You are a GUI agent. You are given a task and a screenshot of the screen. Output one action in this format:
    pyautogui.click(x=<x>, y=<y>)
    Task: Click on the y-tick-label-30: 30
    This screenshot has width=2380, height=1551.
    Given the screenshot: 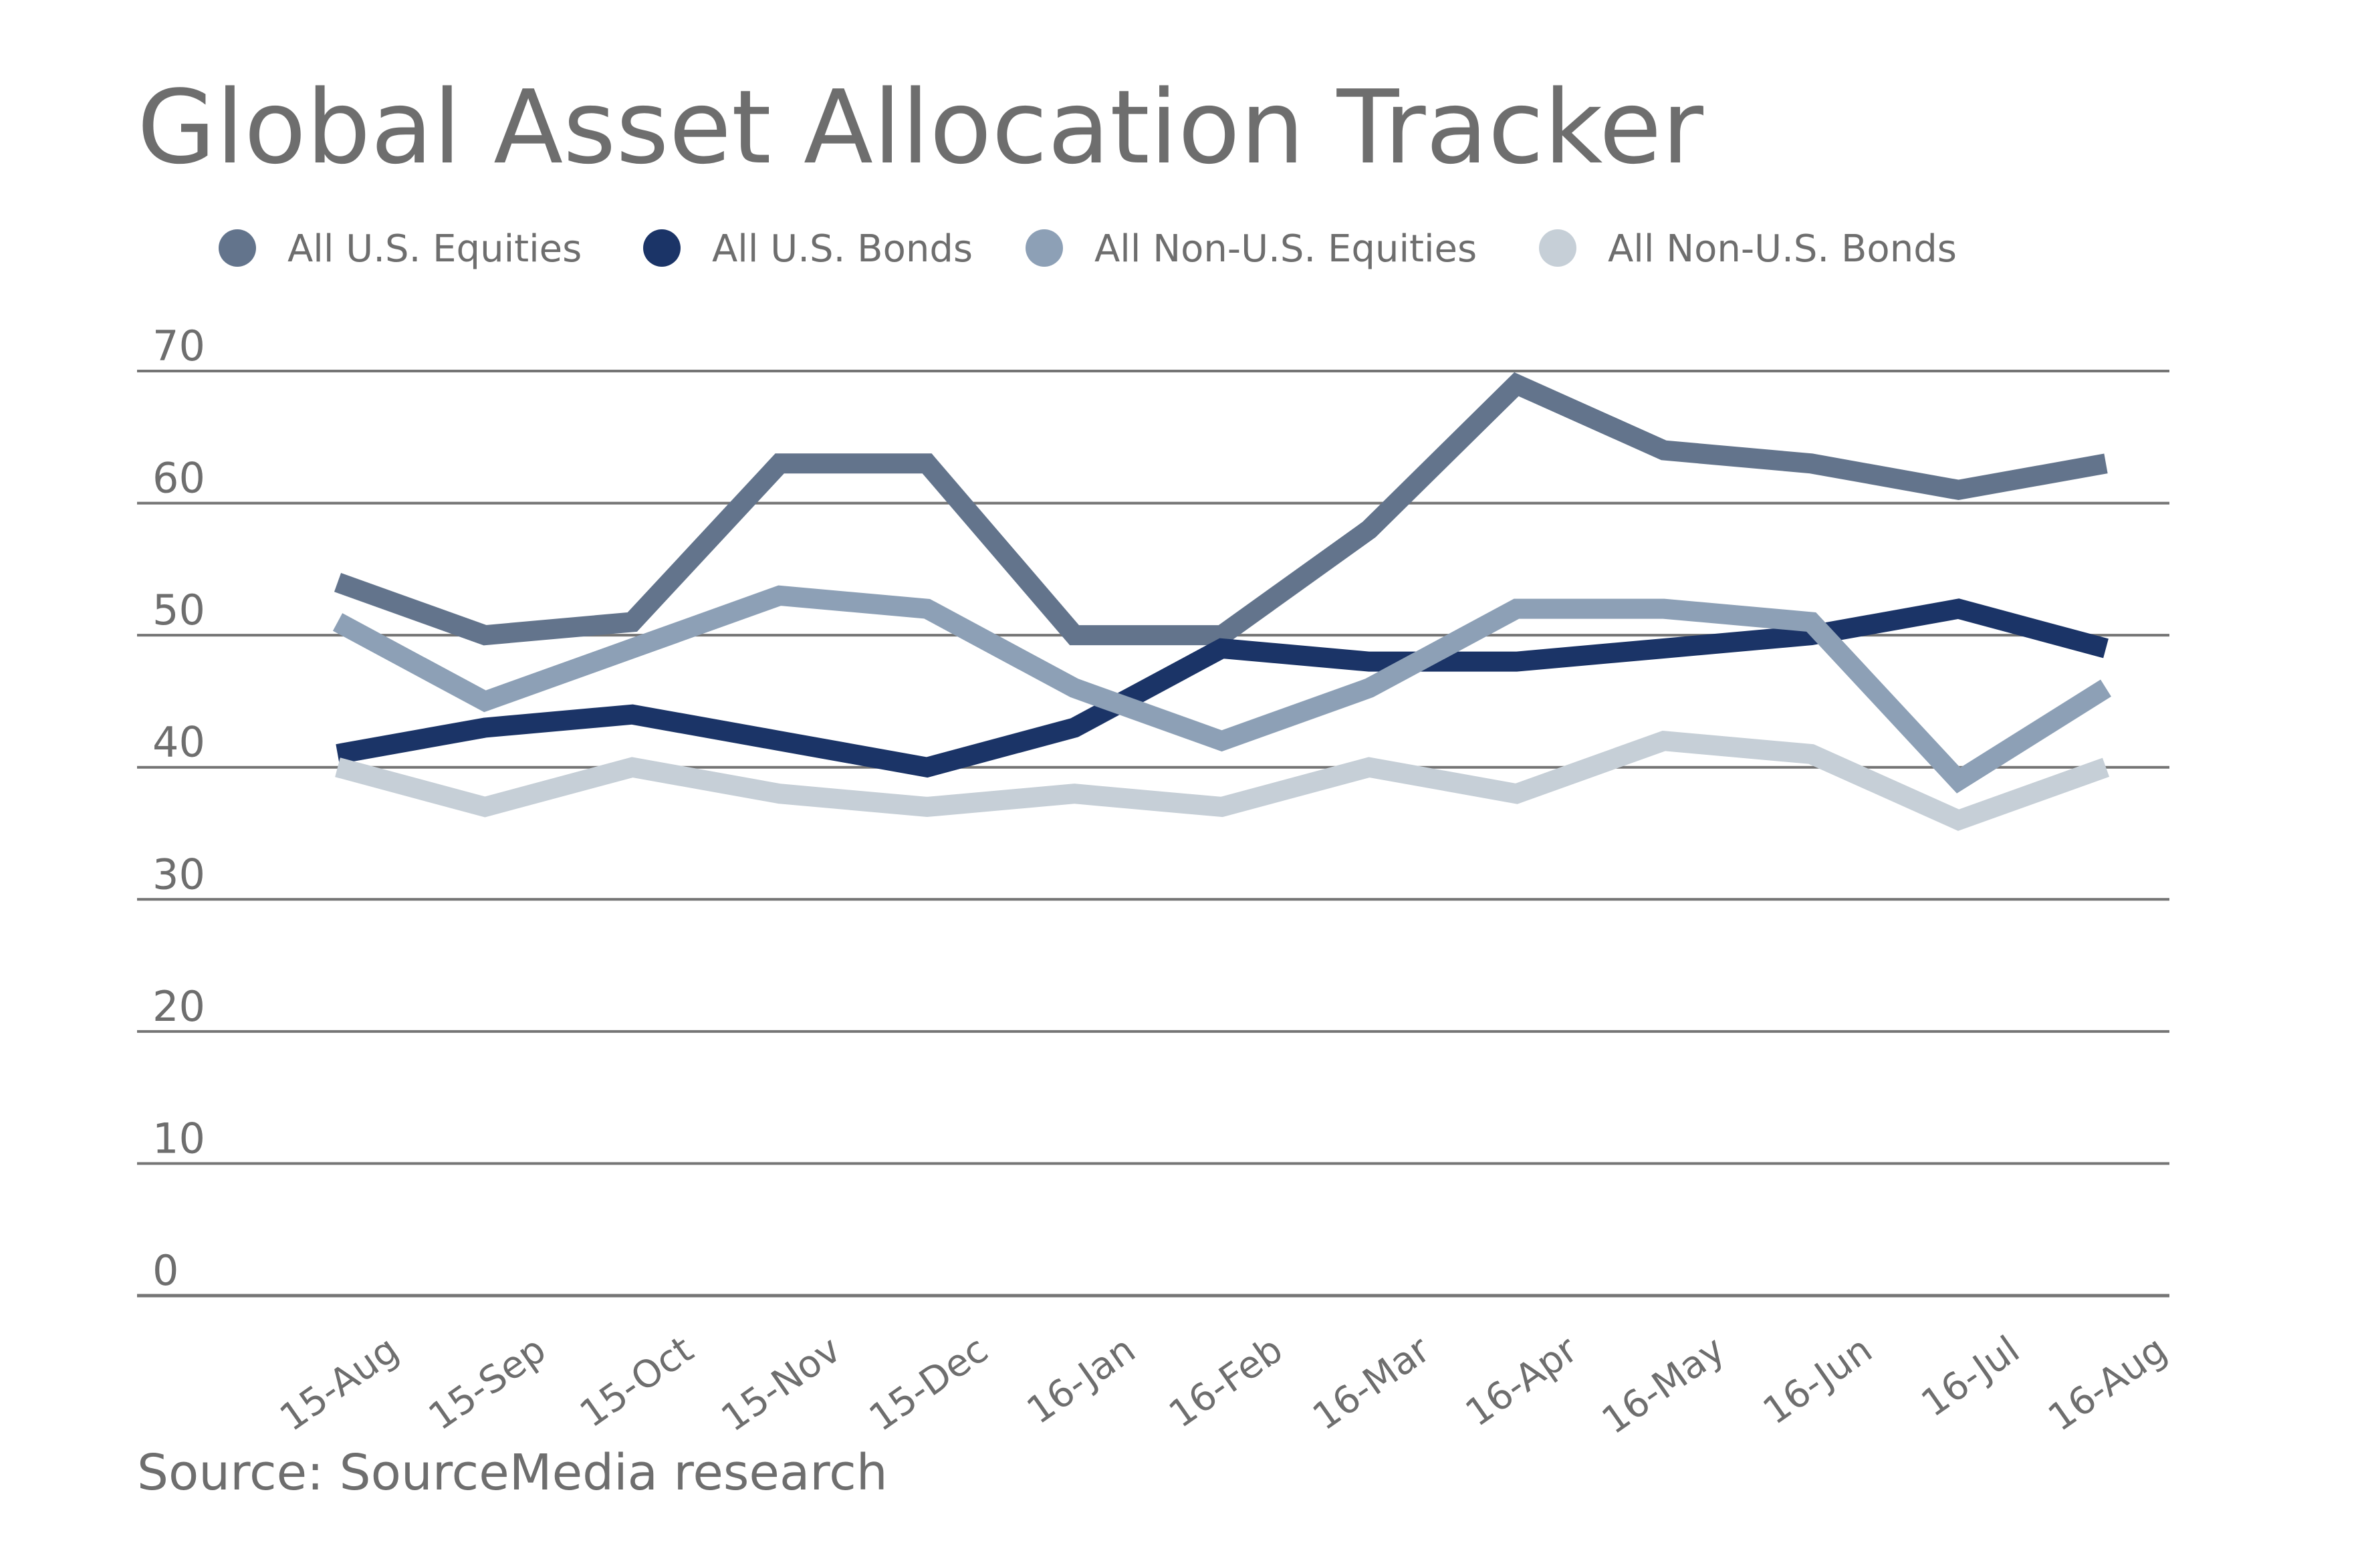 What is the action you would take?
    pyautogui.click(x=178, y=874)
    